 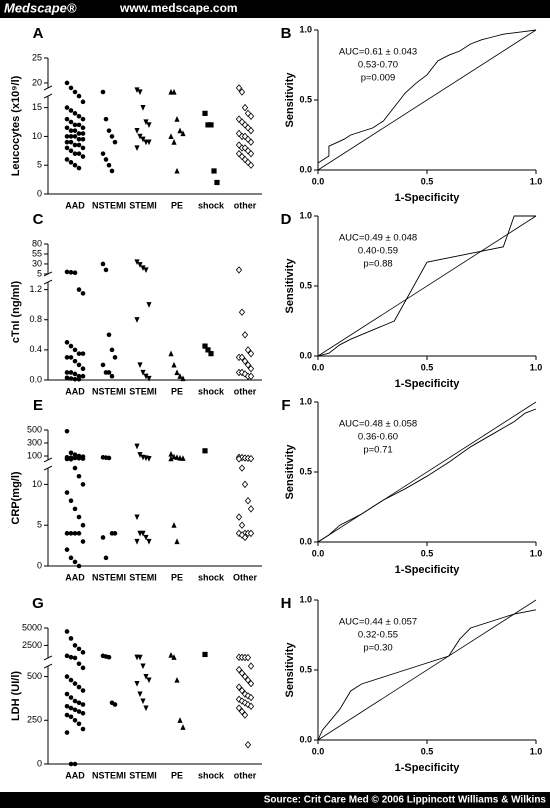 What do you see at coordinates (378, 238) in the screenshot?
I see `annotation: AUC=0.49 ± 0.048` at bounding box center [378, 238].